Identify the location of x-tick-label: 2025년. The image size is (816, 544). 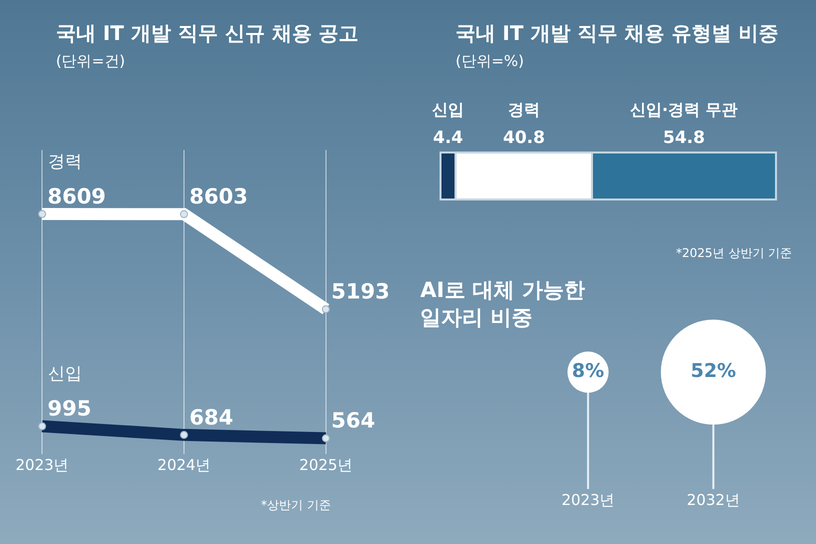
(325, 465).